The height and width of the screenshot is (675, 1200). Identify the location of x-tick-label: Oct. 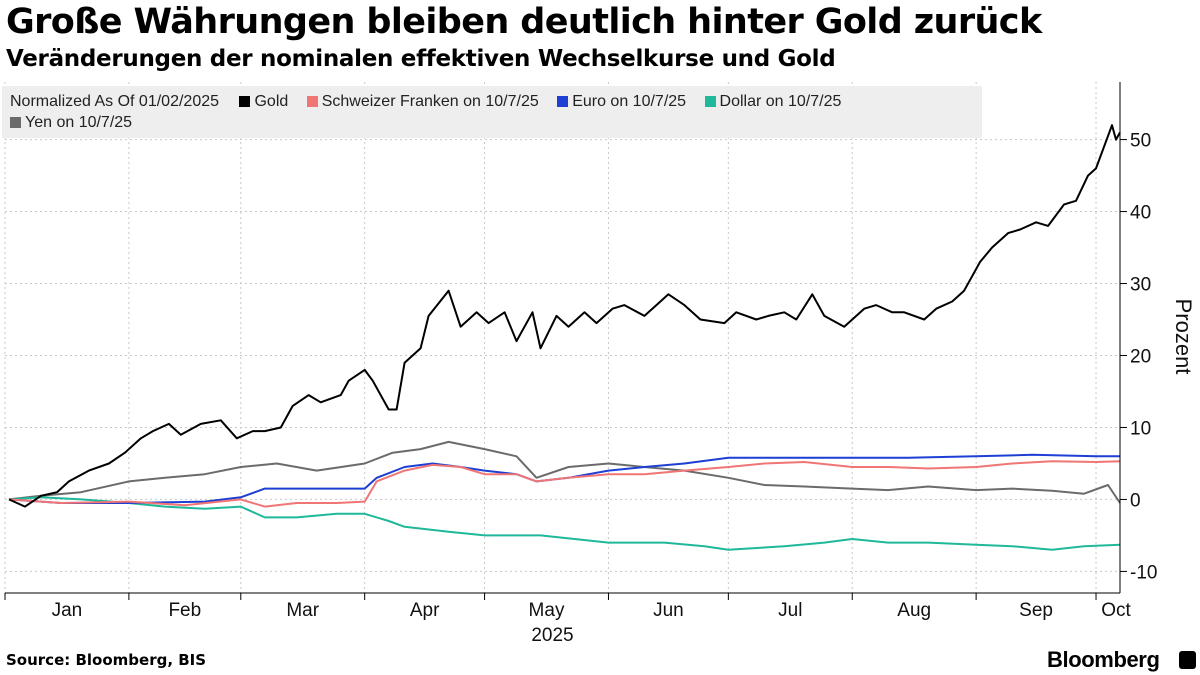
(1116, 610).